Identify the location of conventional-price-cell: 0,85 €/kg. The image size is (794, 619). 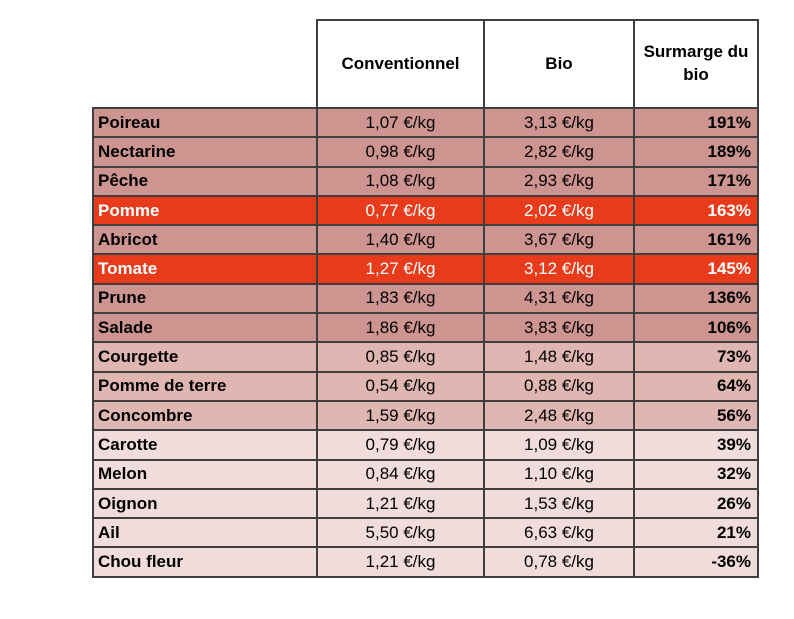
(400, 357).